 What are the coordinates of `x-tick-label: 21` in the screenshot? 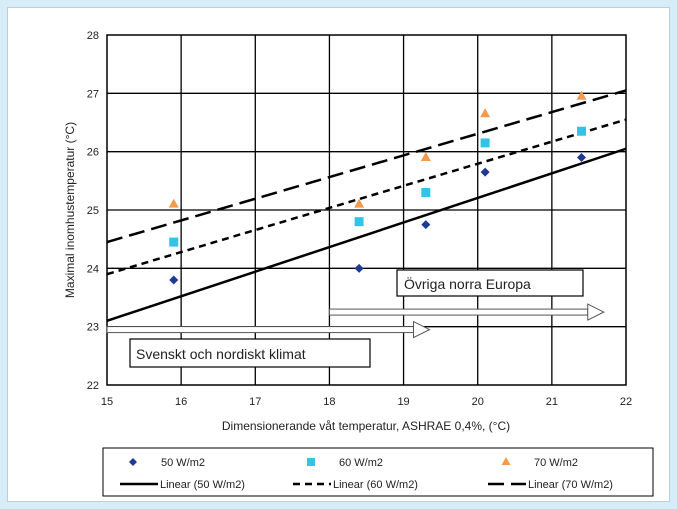 It's located at (552, 402).